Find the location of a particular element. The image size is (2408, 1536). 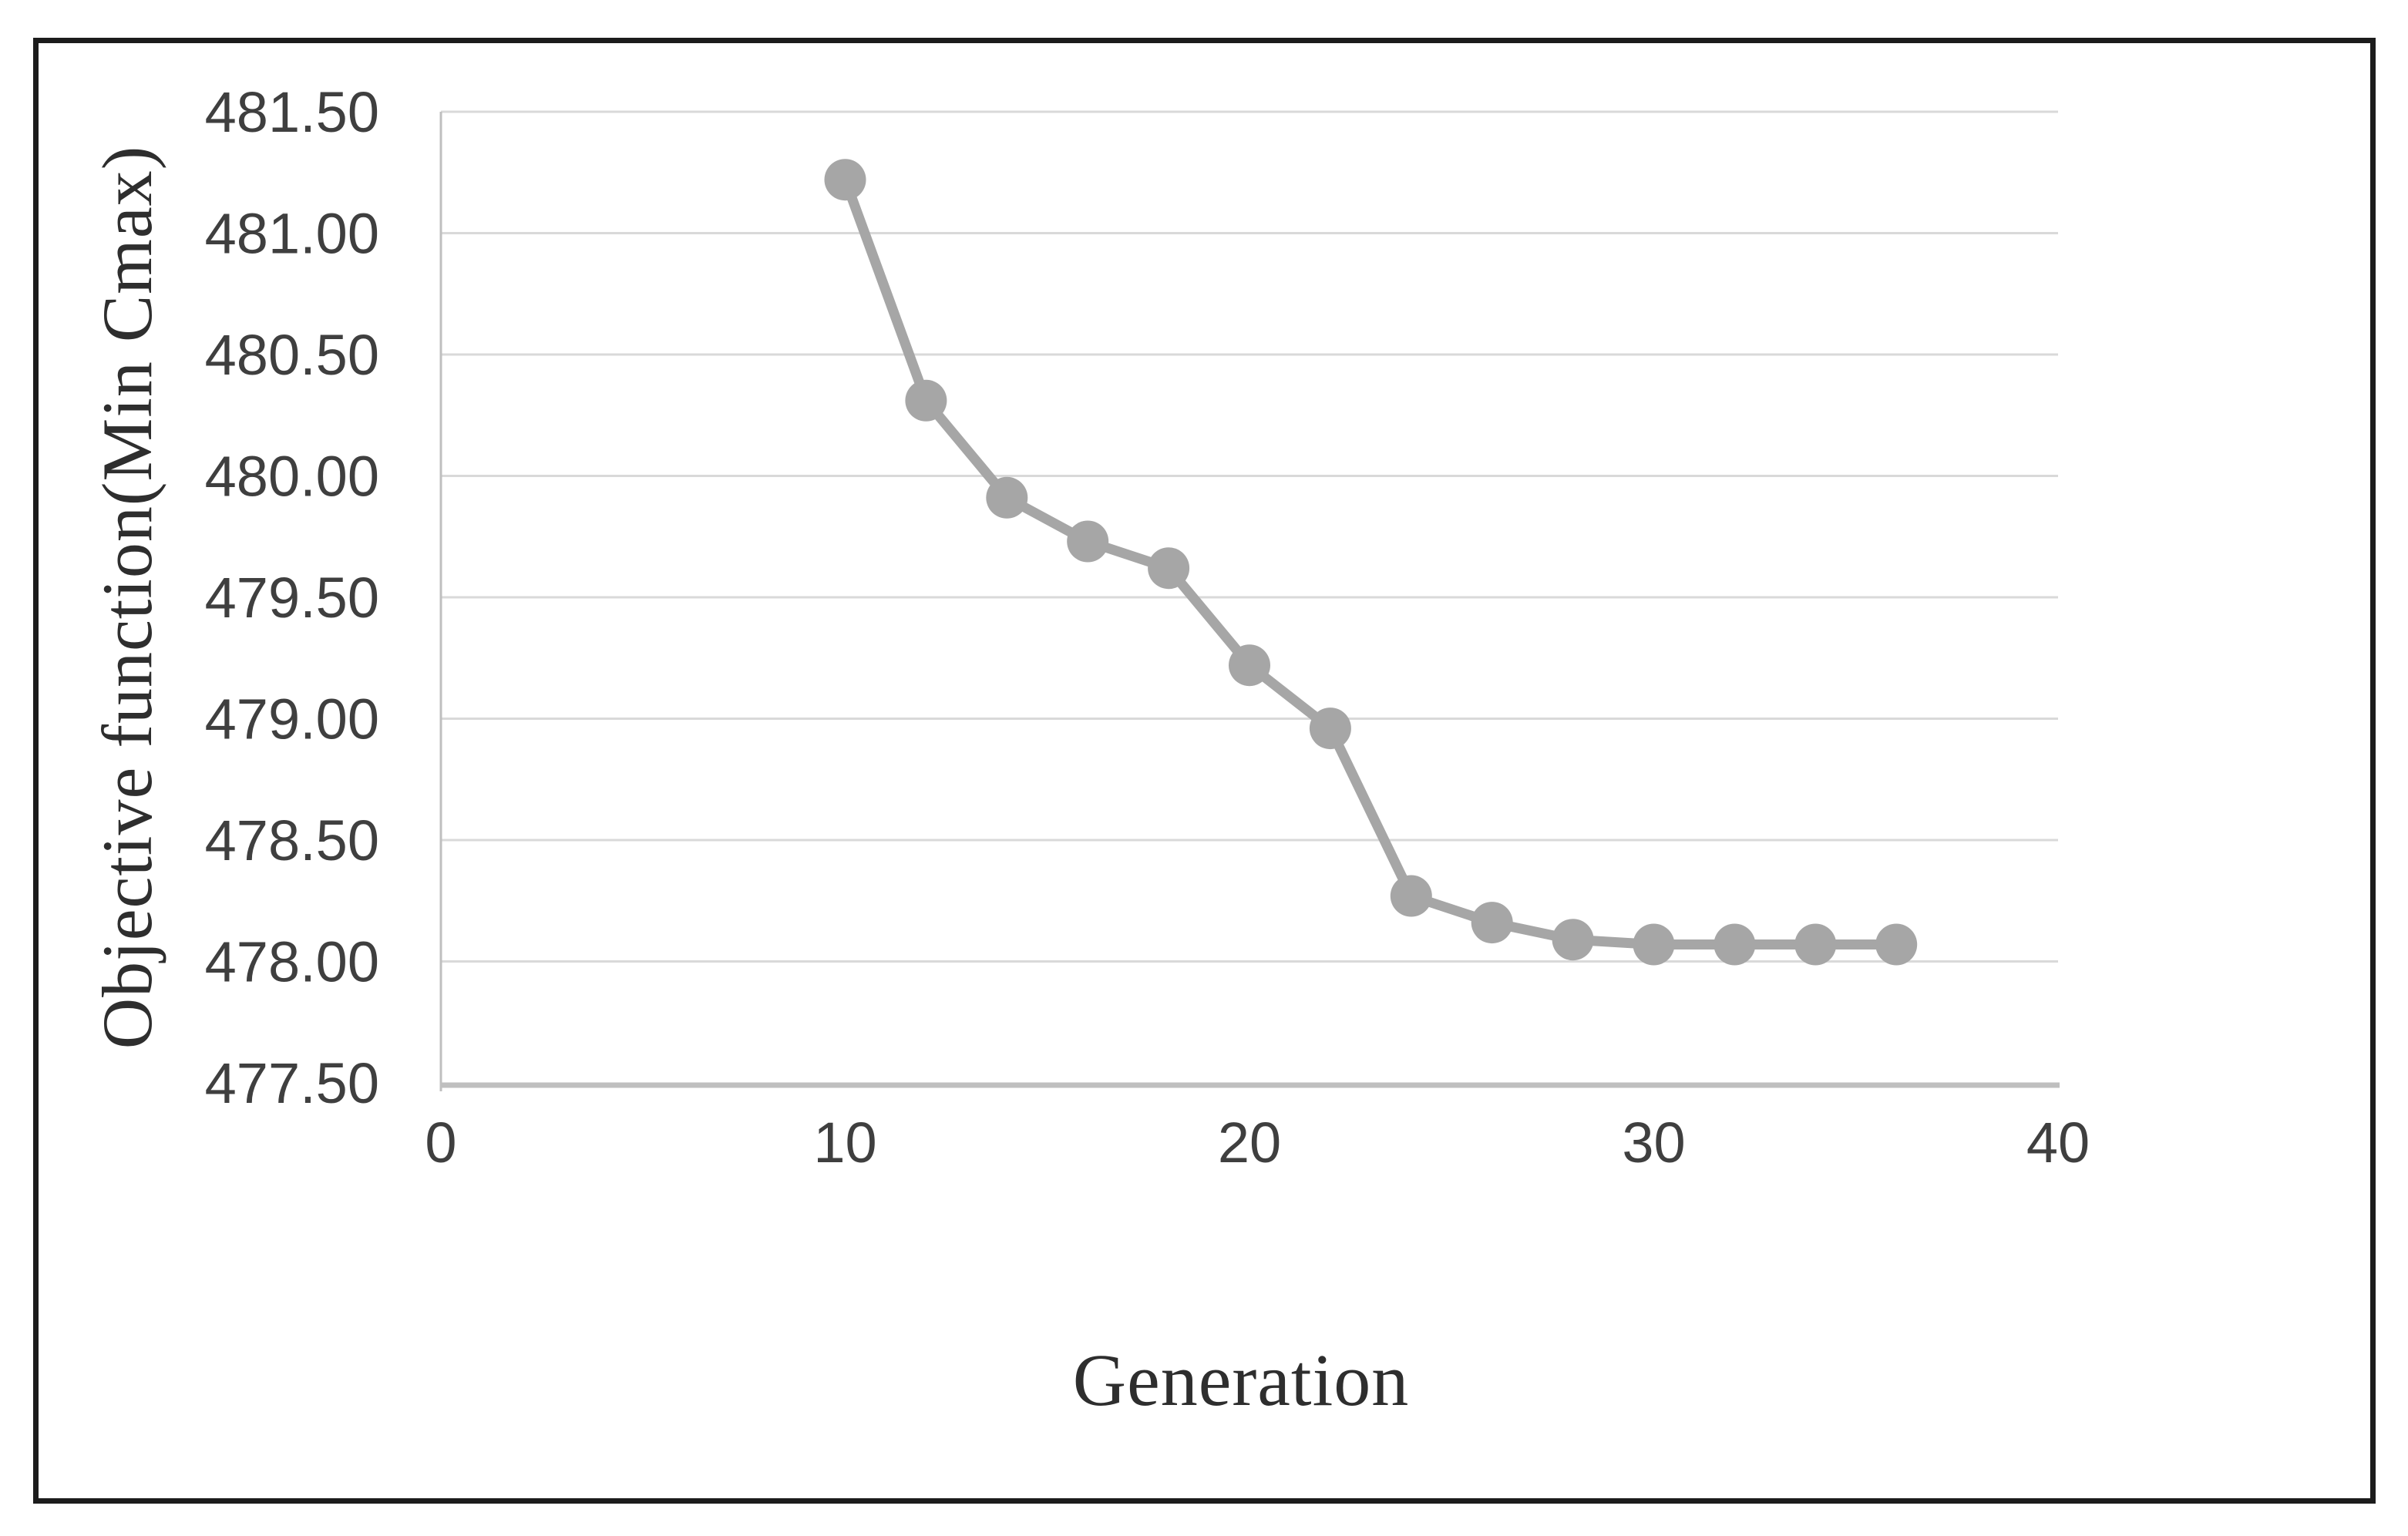

y-tick-label: 479.50 is located at coordinates (292, 598).